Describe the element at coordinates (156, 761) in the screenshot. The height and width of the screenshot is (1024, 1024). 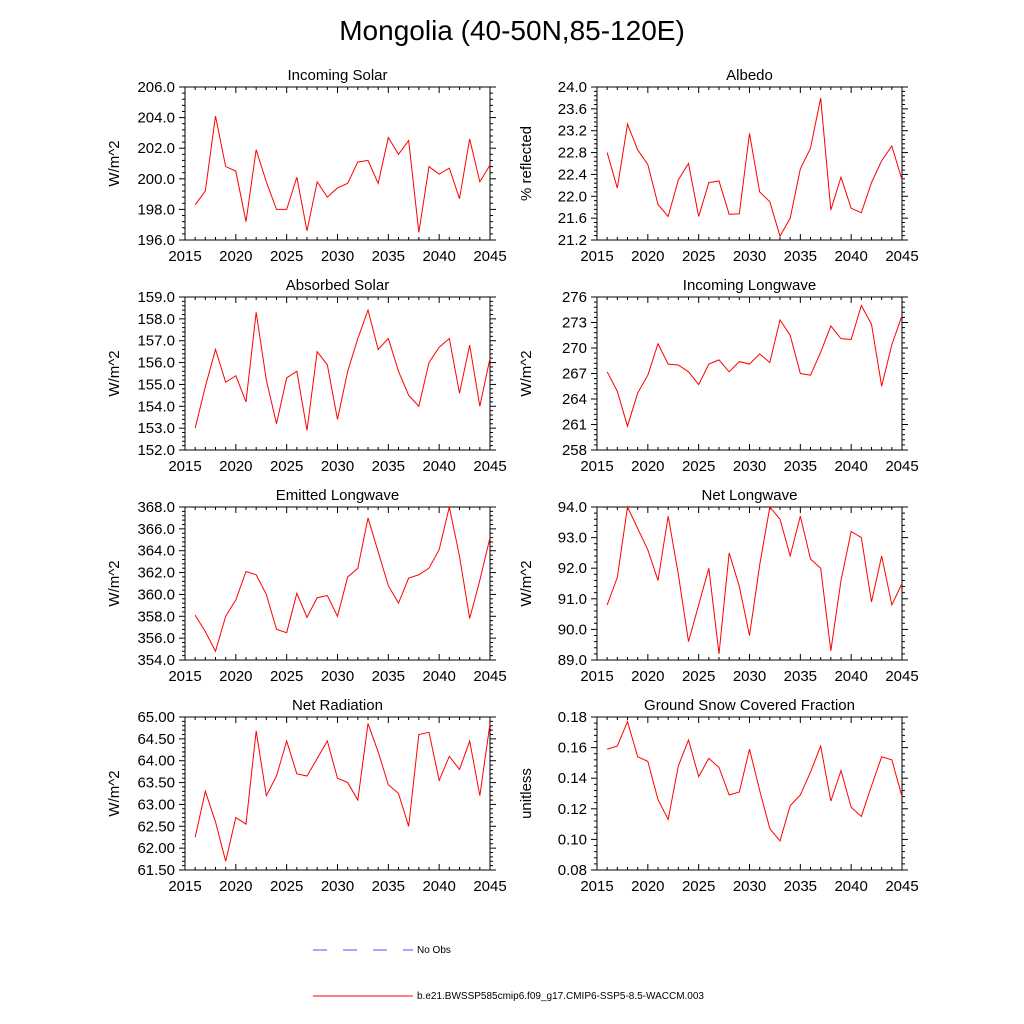
I see `y-tick-label: 64.00` at that location.